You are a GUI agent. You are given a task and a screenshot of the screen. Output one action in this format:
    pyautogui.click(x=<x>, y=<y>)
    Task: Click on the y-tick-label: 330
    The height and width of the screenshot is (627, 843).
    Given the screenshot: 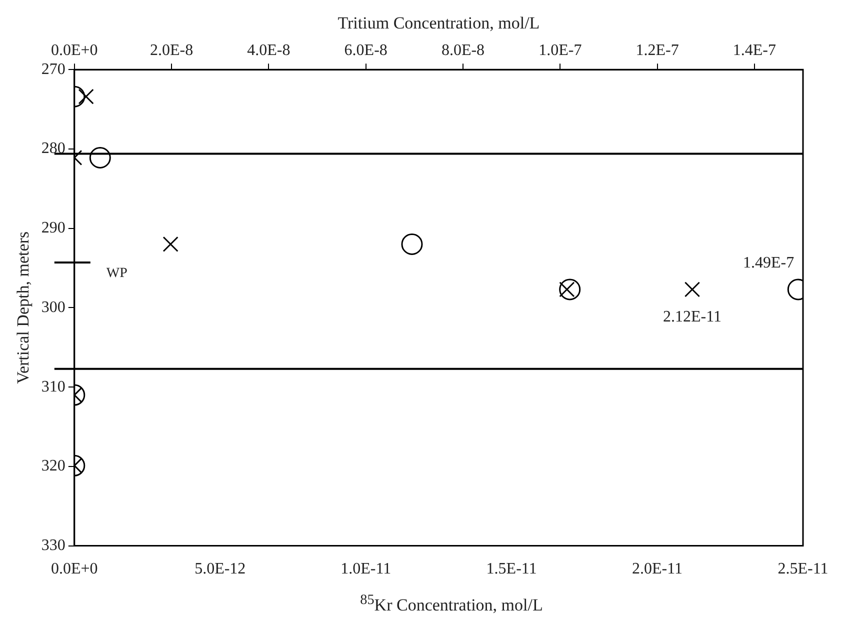 What is the action you would take?
    pyautogui.click(x=53, y=545)
    